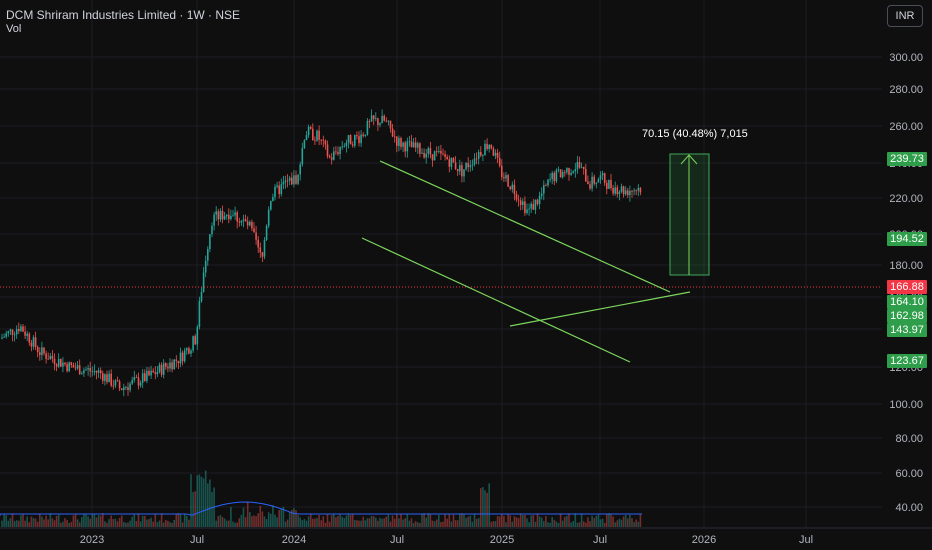 Image resolution: width=932 pixels, height=550 pixels. Describe the element at coordinates (14, 29) in the screenshot. I see `volume-indicator-label: Vol` at that location.